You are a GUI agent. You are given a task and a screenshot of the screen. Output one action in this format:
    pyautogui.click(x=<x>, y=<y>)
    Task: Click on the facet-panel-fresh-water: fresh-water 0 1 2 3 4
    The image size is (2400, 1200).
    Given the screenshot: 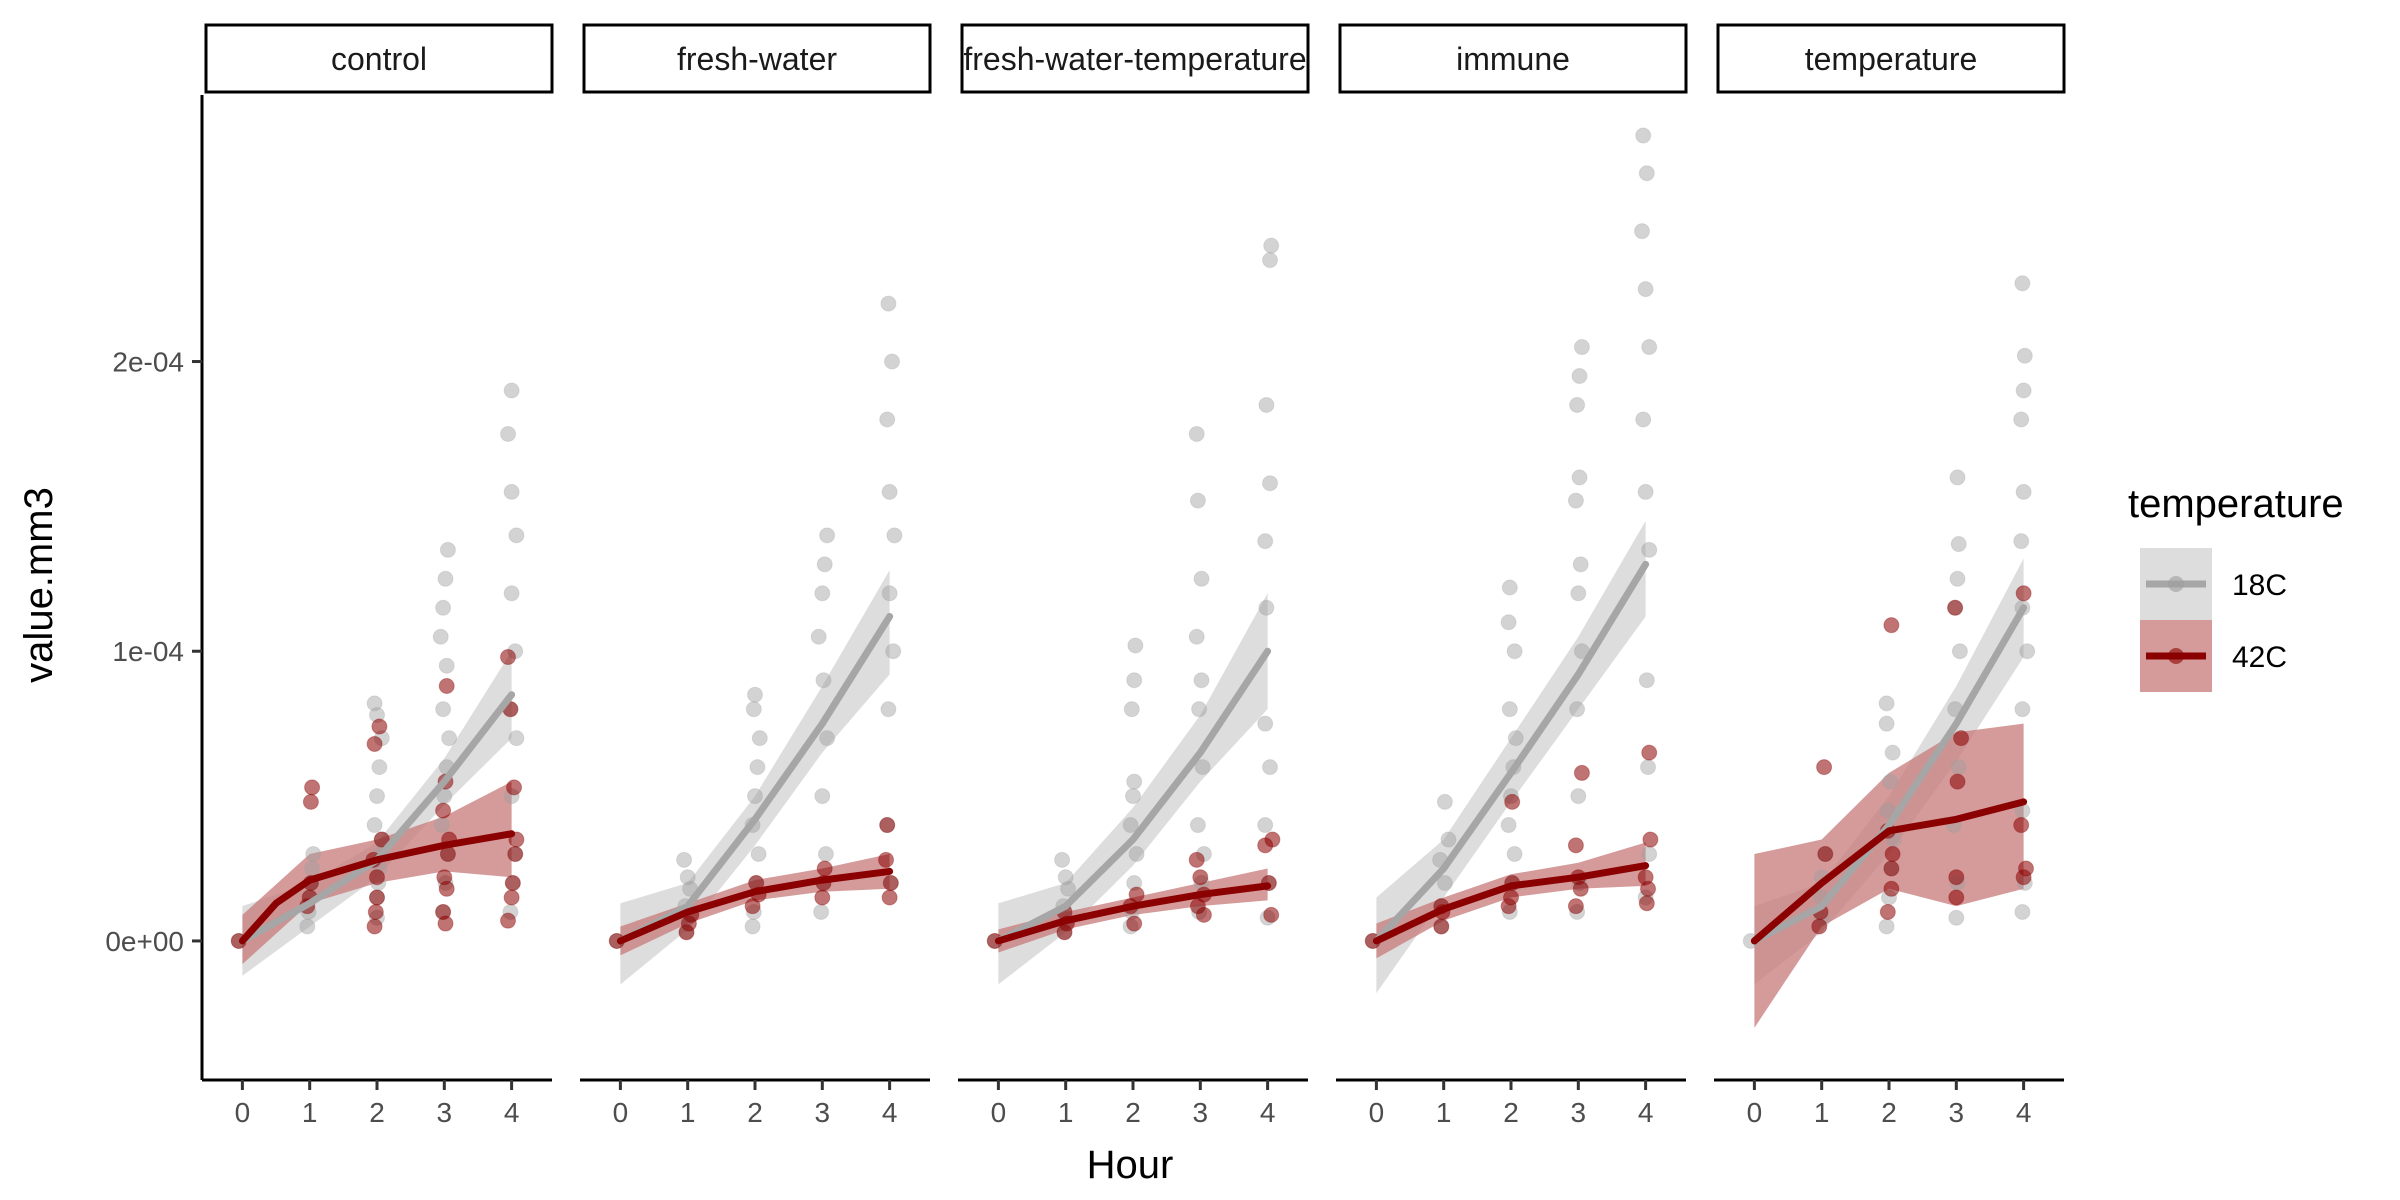 What is the action you would take?
    pyautogui.click(x=756, y=575)
    